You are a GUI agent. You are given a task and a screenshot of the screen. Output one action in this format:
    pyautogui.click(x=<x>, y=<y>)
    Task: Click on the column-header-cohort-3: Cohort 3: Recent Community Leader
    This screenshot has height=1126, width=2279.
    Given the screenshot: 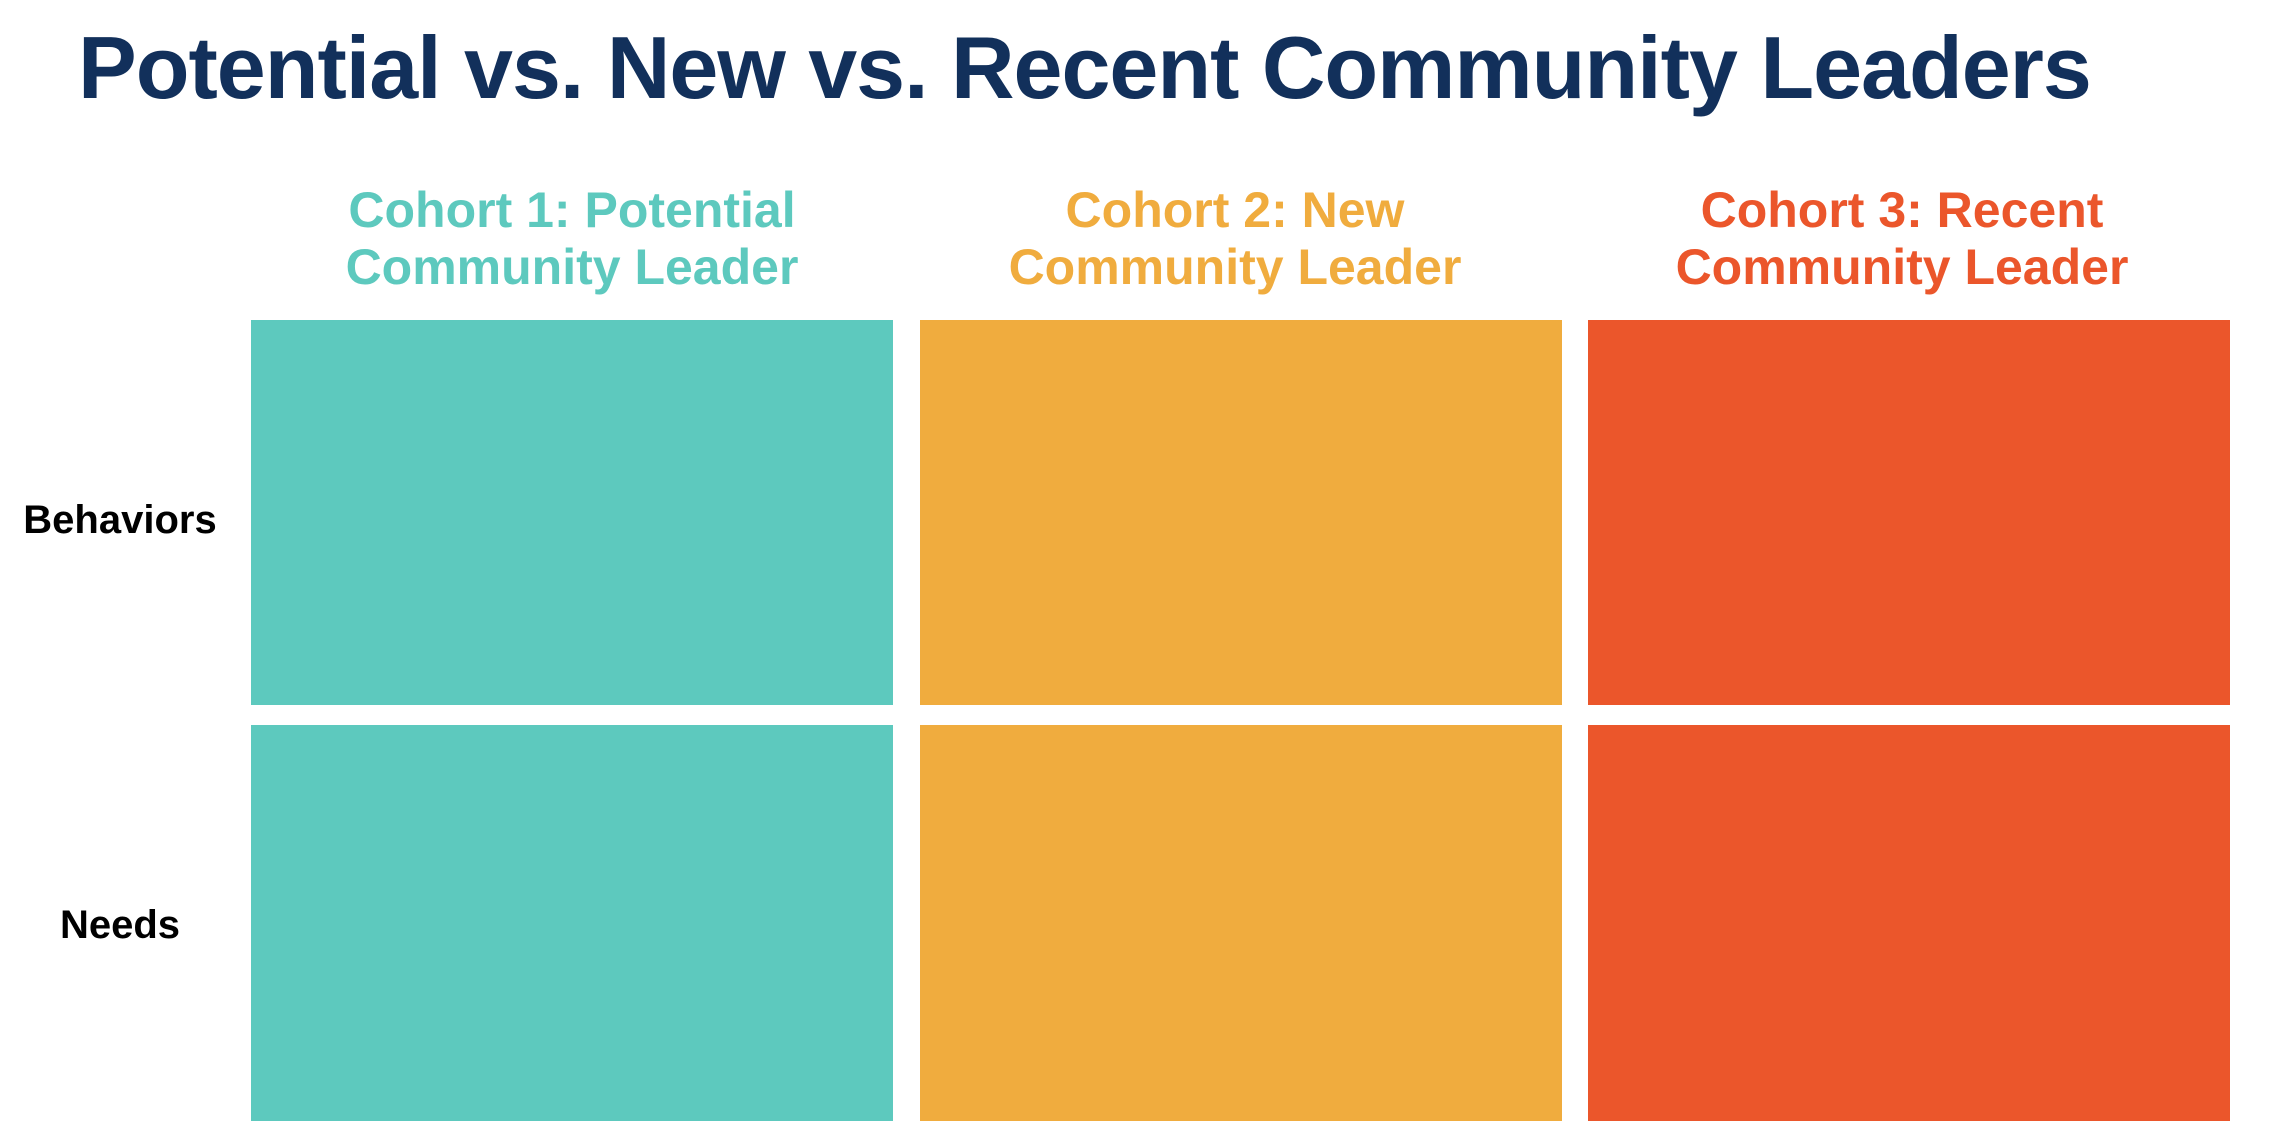 What is the action you would take?
    pyautogui.click(x=1902, y=242)
    